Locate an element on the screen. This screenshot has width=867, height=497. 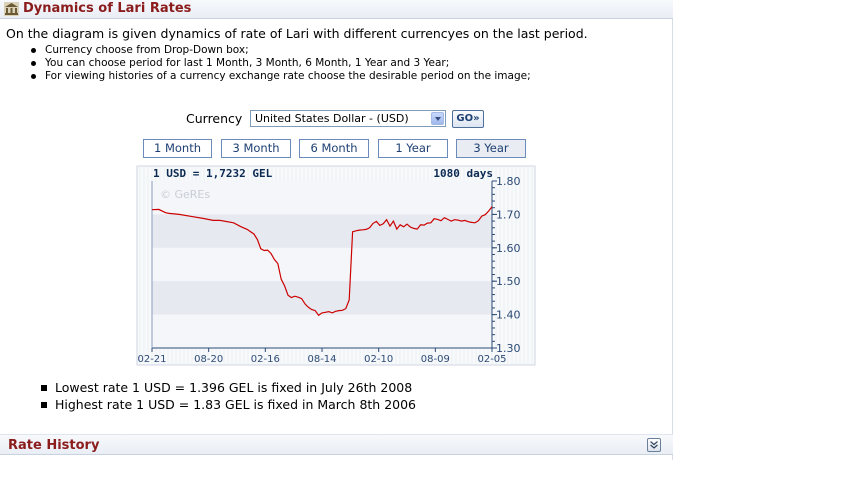
currency-select-value: United States Dollar - (USD) is located at coordinates (332, 118).